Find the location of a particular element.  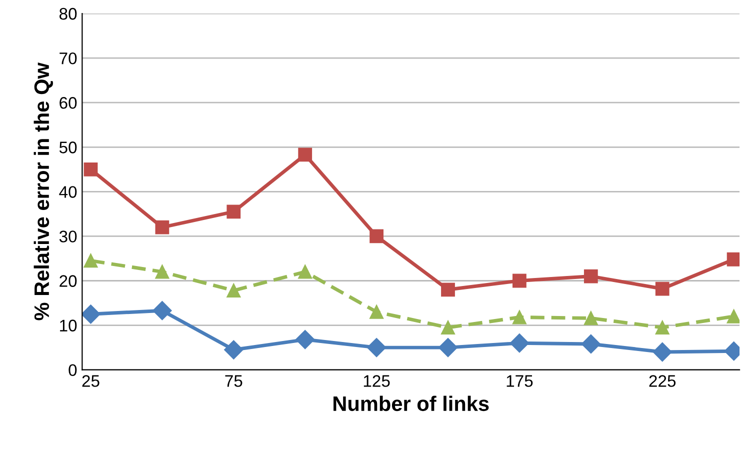

y-tick-label: 10 is located at coordinates (68, 326).